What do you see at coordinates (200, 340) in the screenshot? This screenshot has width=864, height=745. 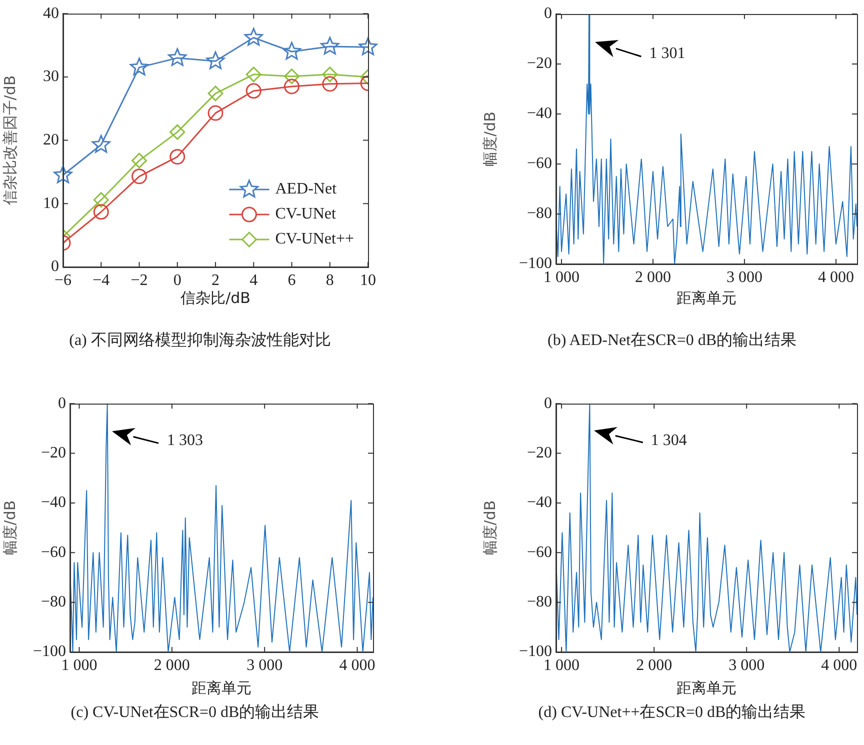 I see `text: (a) 不同网络模型抑制海杂波性能对比` at bounding box center [200, 340].